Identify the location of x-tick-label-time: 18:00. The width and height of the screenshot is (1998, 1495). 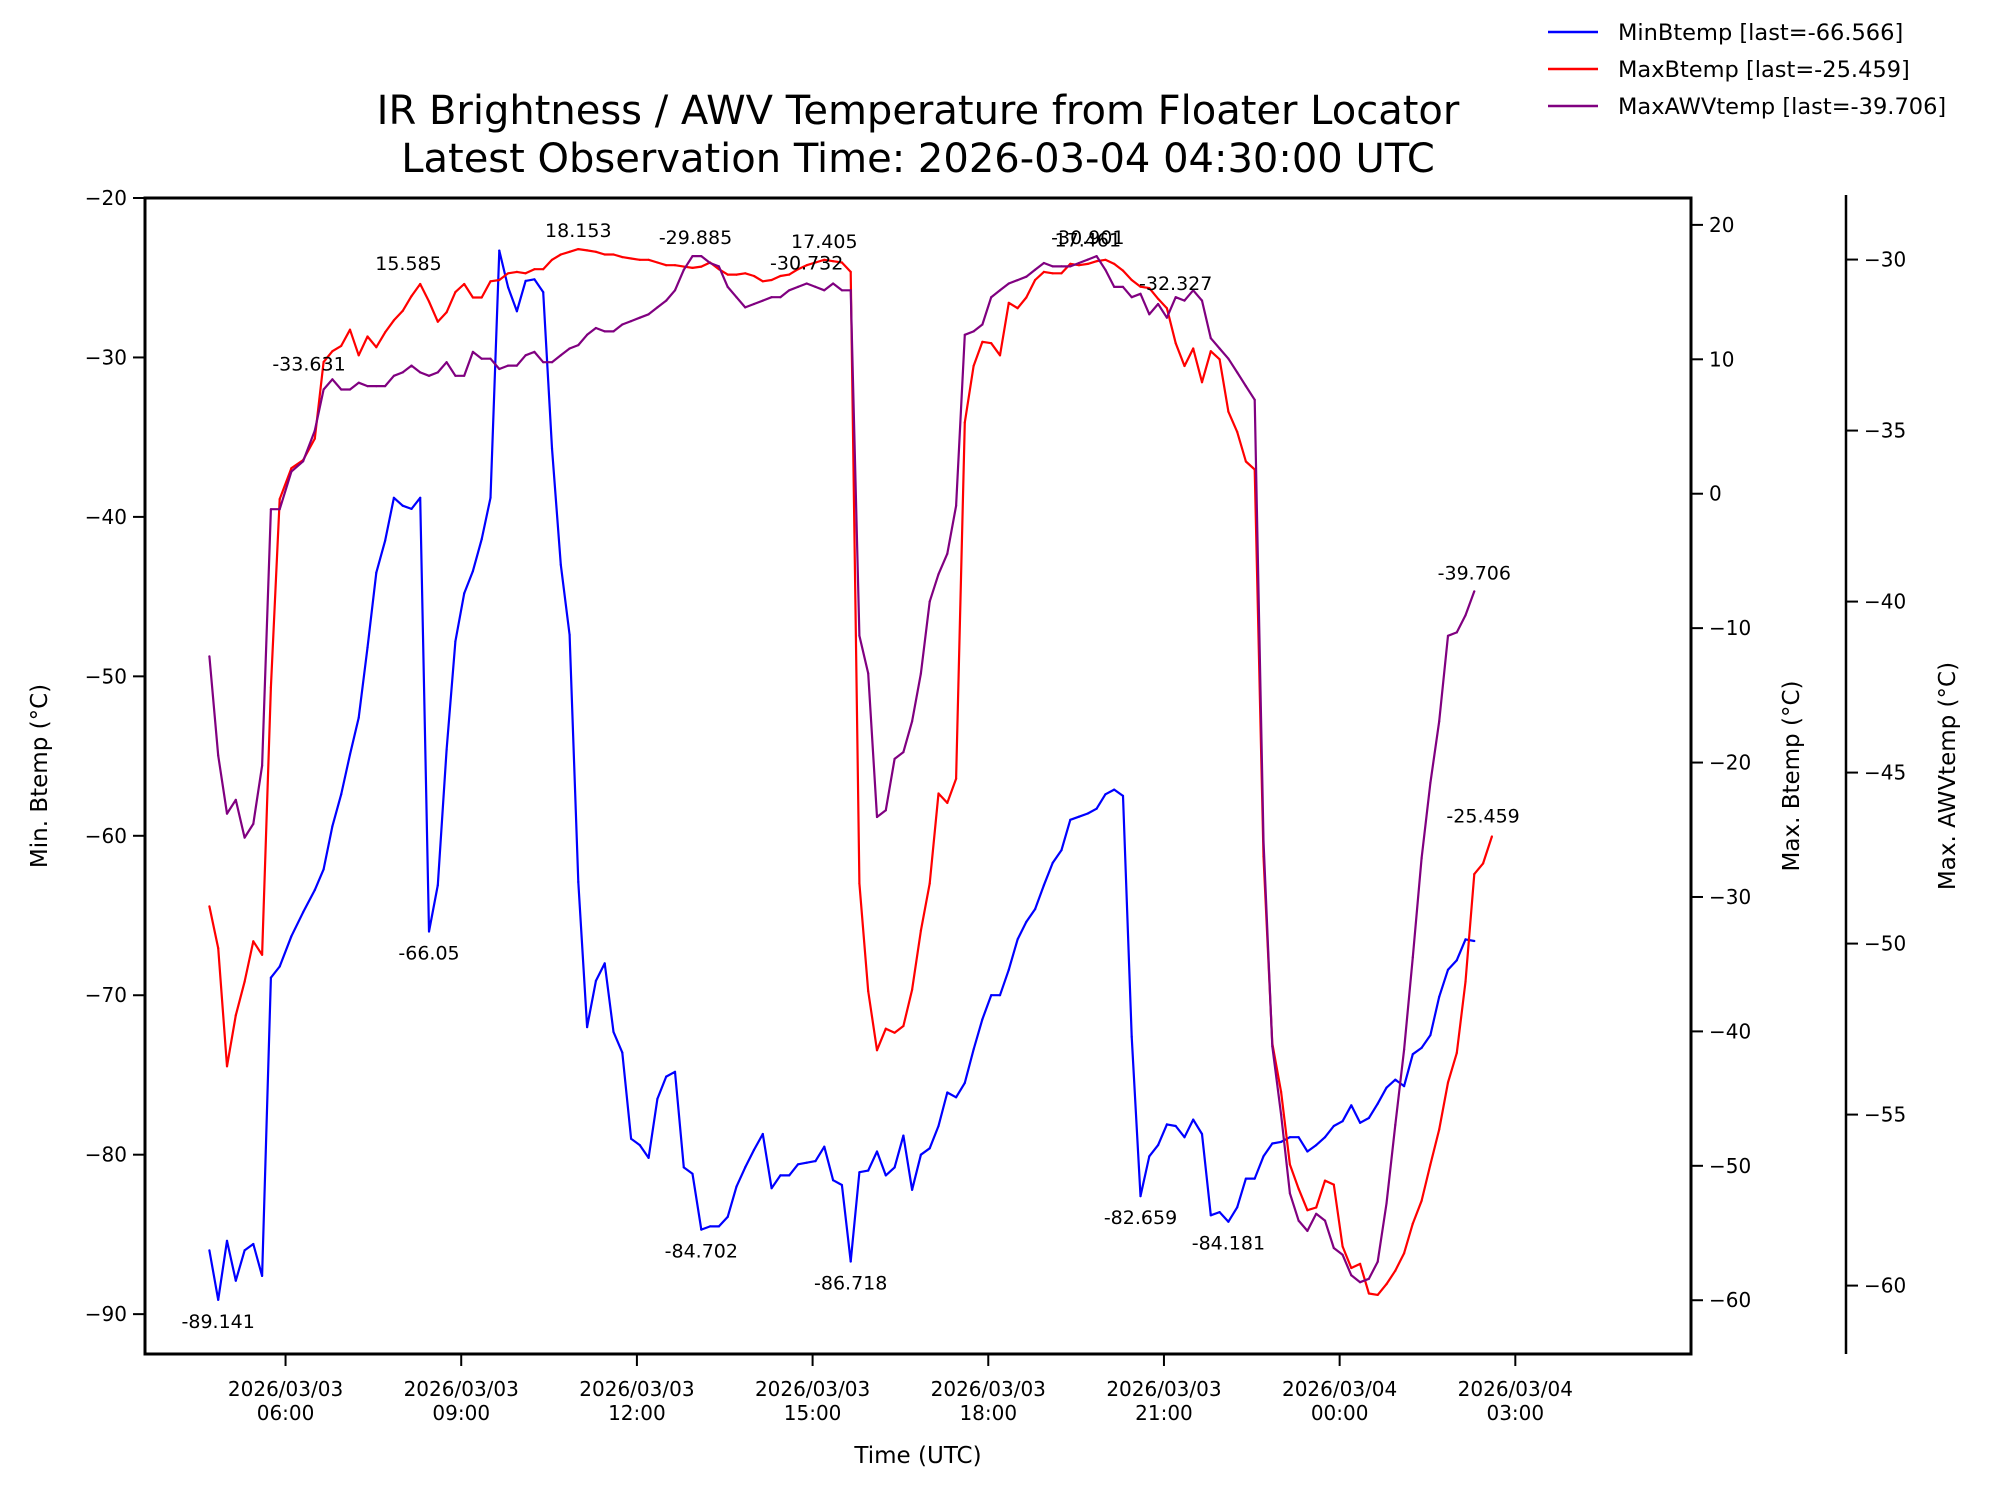
(988, 1413).